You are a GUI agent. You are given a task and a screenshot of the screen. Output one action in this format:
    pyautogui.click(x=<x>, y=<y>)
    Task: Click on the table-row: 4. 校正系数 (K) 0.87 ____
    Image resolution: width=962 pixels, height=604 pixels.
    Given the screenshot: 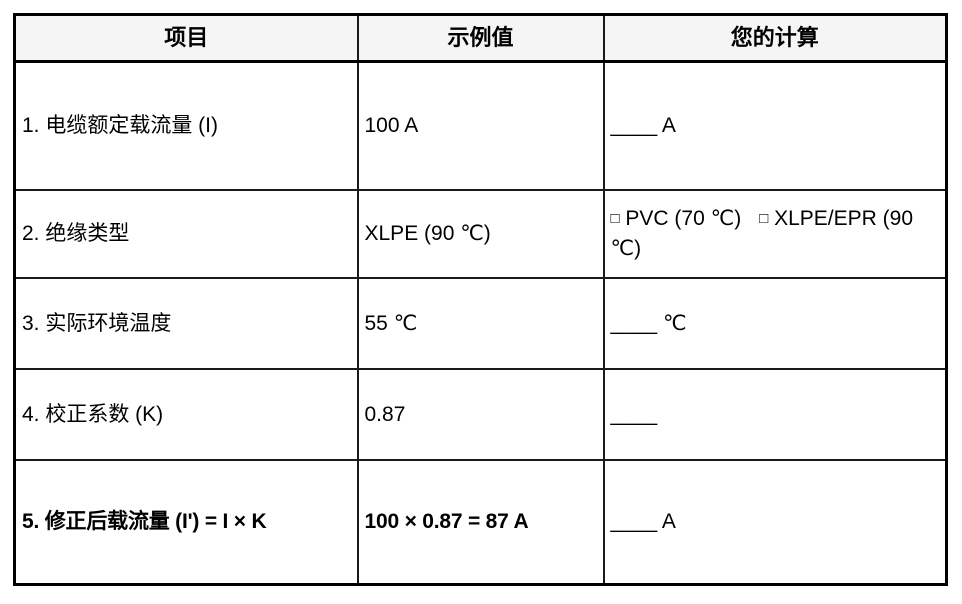 What is the action you would take?
    pyautogui.click(x=480, y=414)
    